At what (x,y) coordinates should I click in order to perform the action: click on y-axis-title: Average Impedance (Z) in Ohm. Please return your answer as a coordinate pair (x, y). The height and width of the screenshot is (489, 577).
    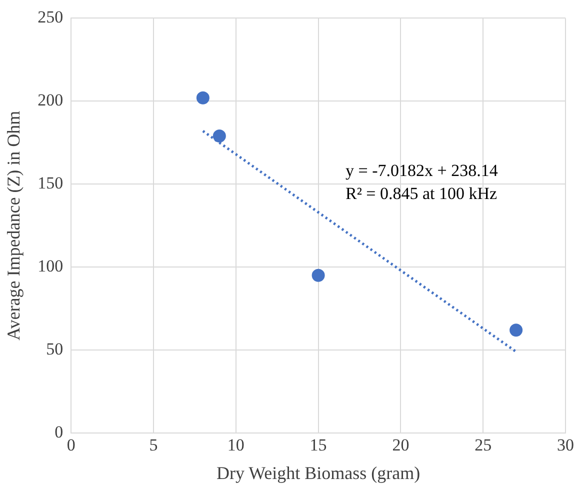
    Looking at the image, I should click on (14, 225).